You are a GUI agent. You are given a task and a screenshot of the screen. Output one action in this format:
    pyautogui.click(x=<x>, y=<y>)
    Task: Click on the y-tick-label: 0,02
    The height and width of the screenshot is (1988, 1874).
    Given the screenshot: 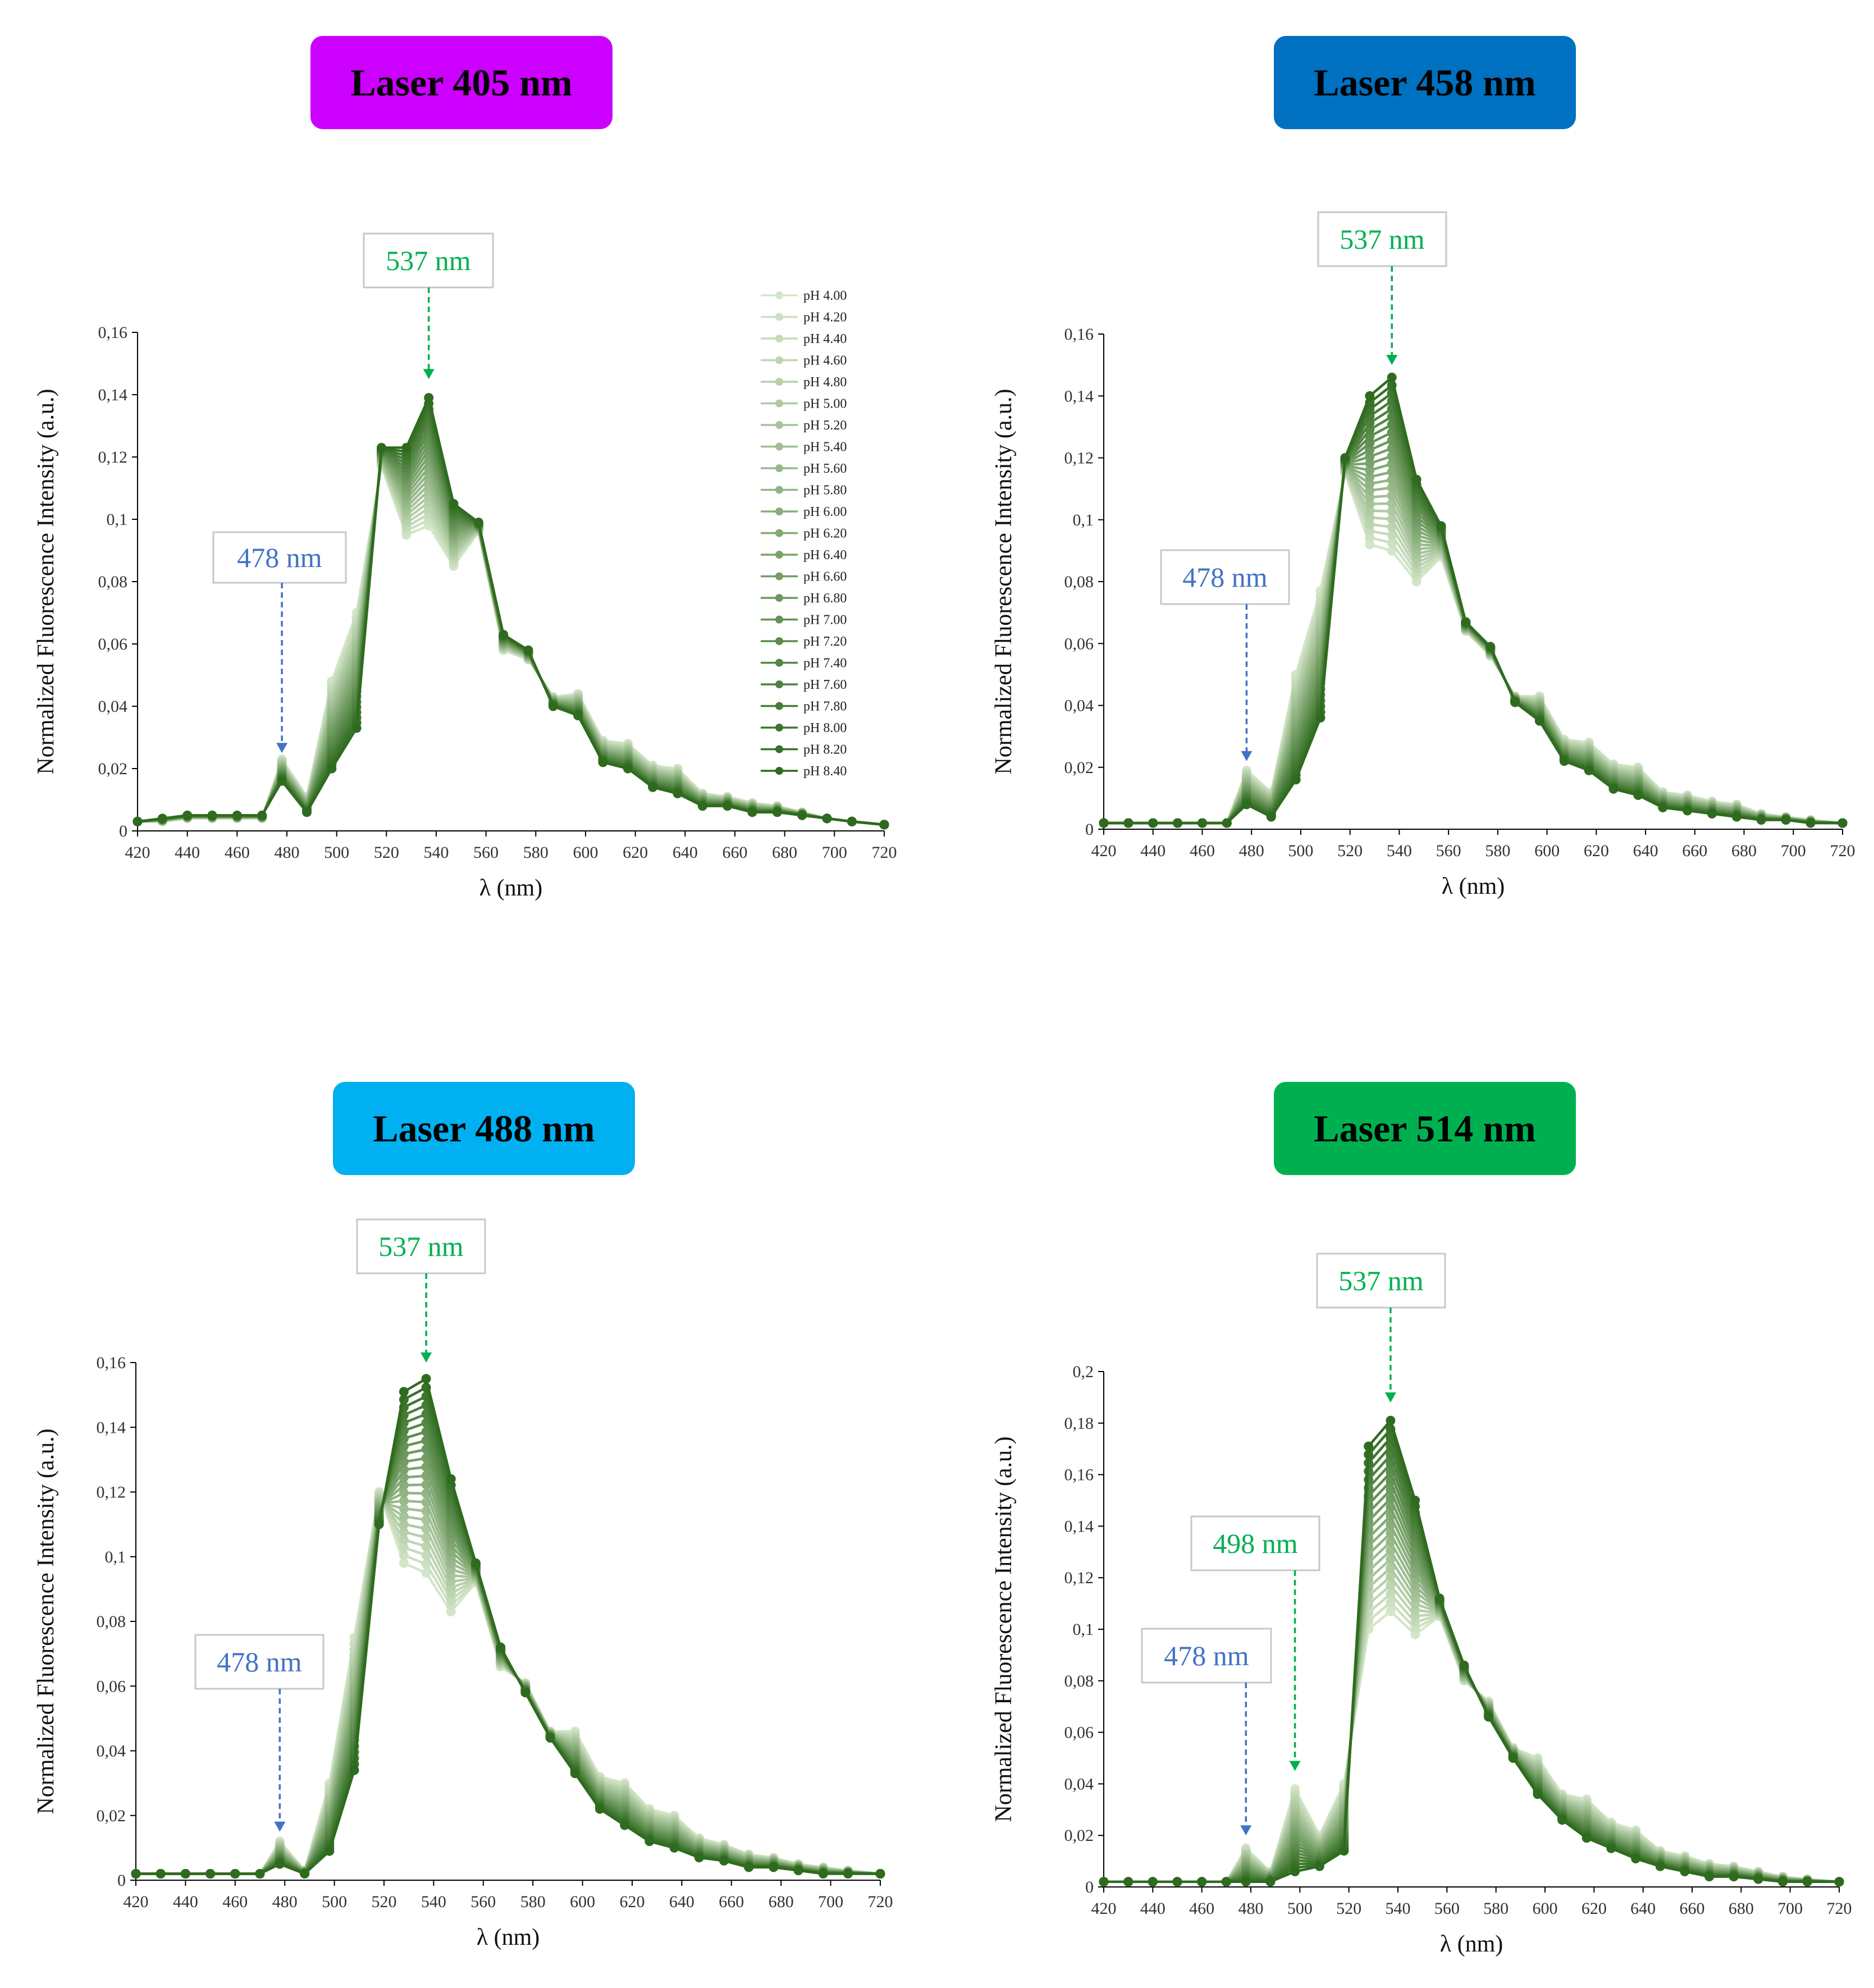 What is the action you would take?
    pyautogui.click(x=113, y=769)
    